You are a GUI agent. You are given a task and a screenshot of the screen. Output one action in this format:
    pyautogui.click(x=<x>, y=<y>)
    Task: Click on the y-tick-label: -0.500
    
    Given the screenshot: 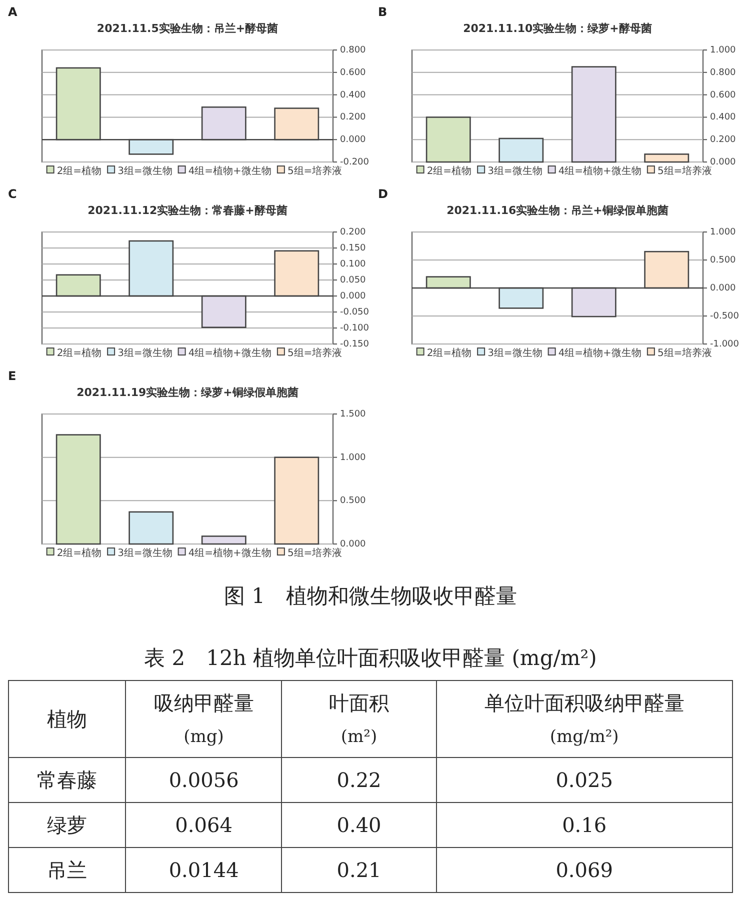 What is the action you would take?
    pyautogui.click(x=725, y=316)
    